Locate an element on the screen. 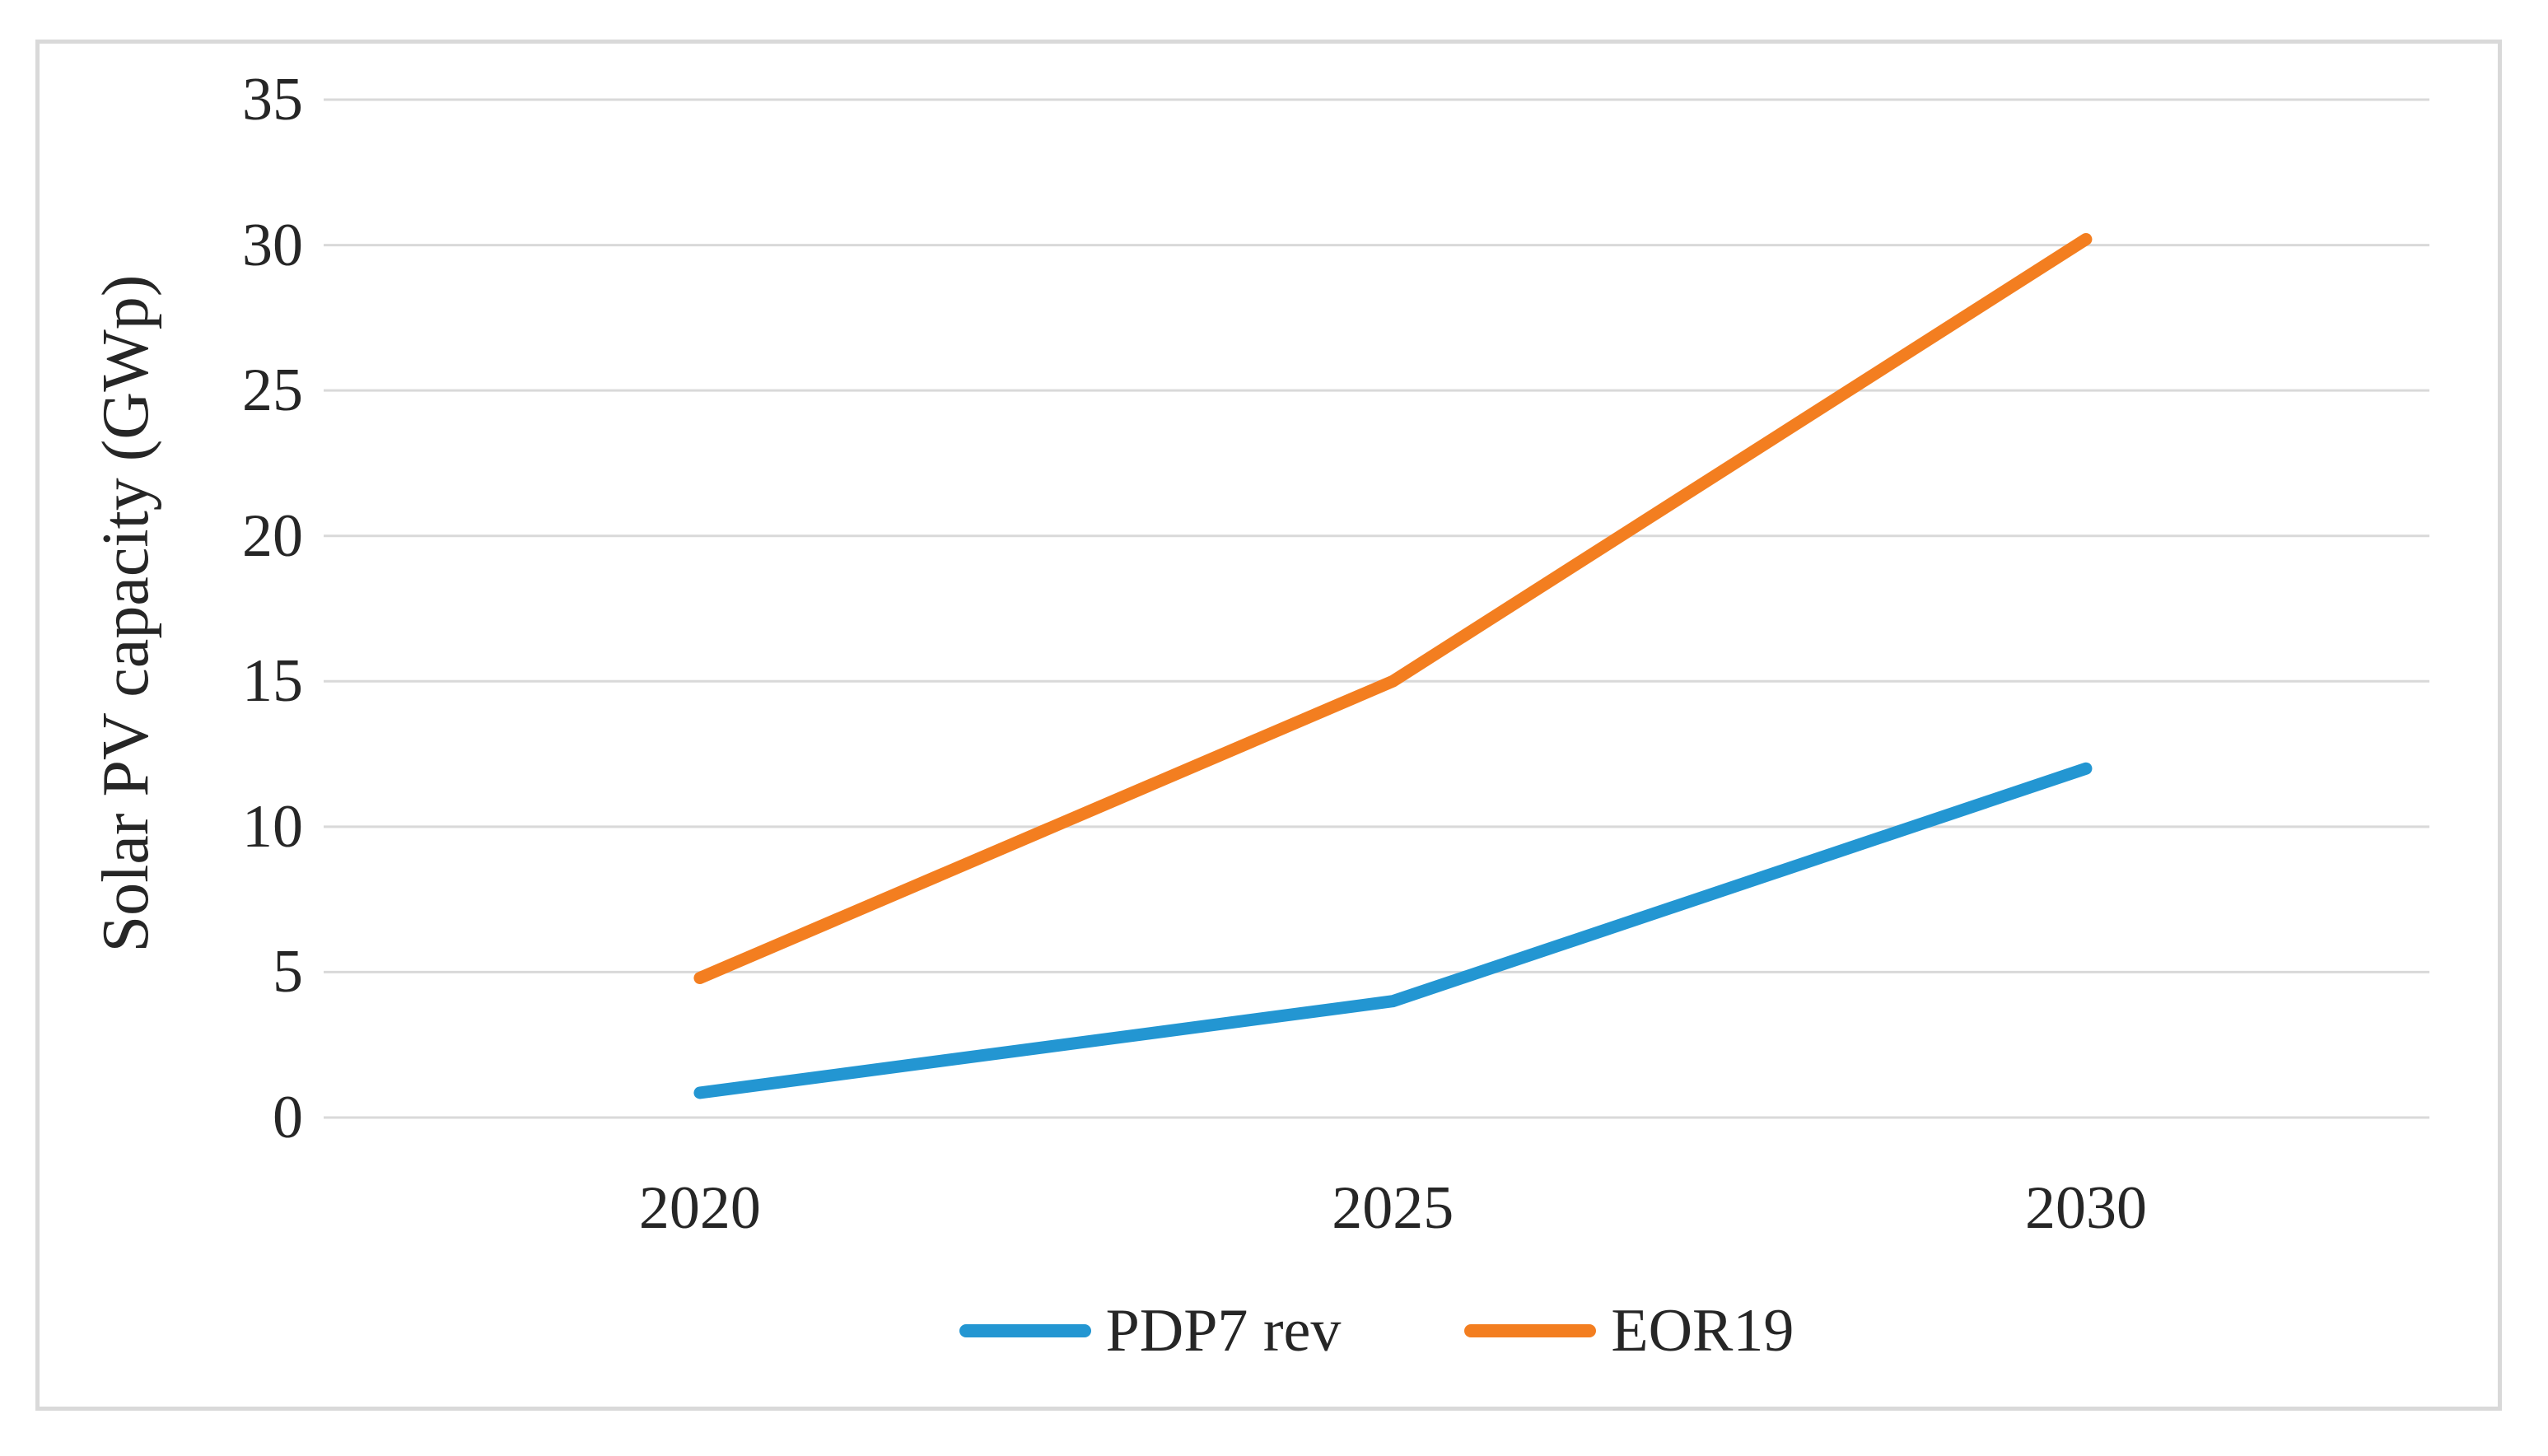 This screenshot has width=2548, height=1456. legend-label-pdp7-rev: PDP7 rev is located at coordinates (1223, 1331).